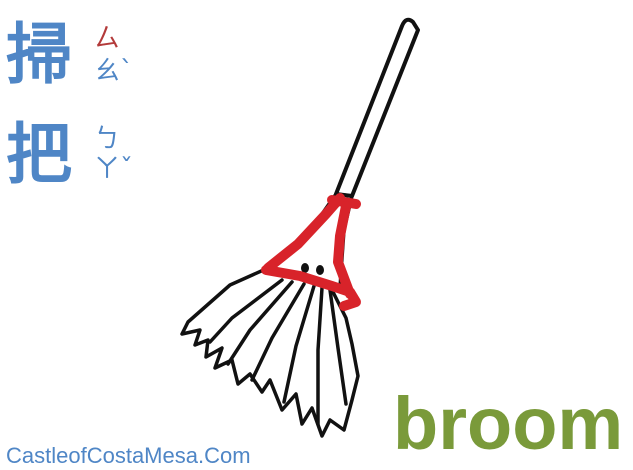 Image resolution: width=633 pixels, height=470 pixels. I want to click on broom-handle, so click(377, 107).